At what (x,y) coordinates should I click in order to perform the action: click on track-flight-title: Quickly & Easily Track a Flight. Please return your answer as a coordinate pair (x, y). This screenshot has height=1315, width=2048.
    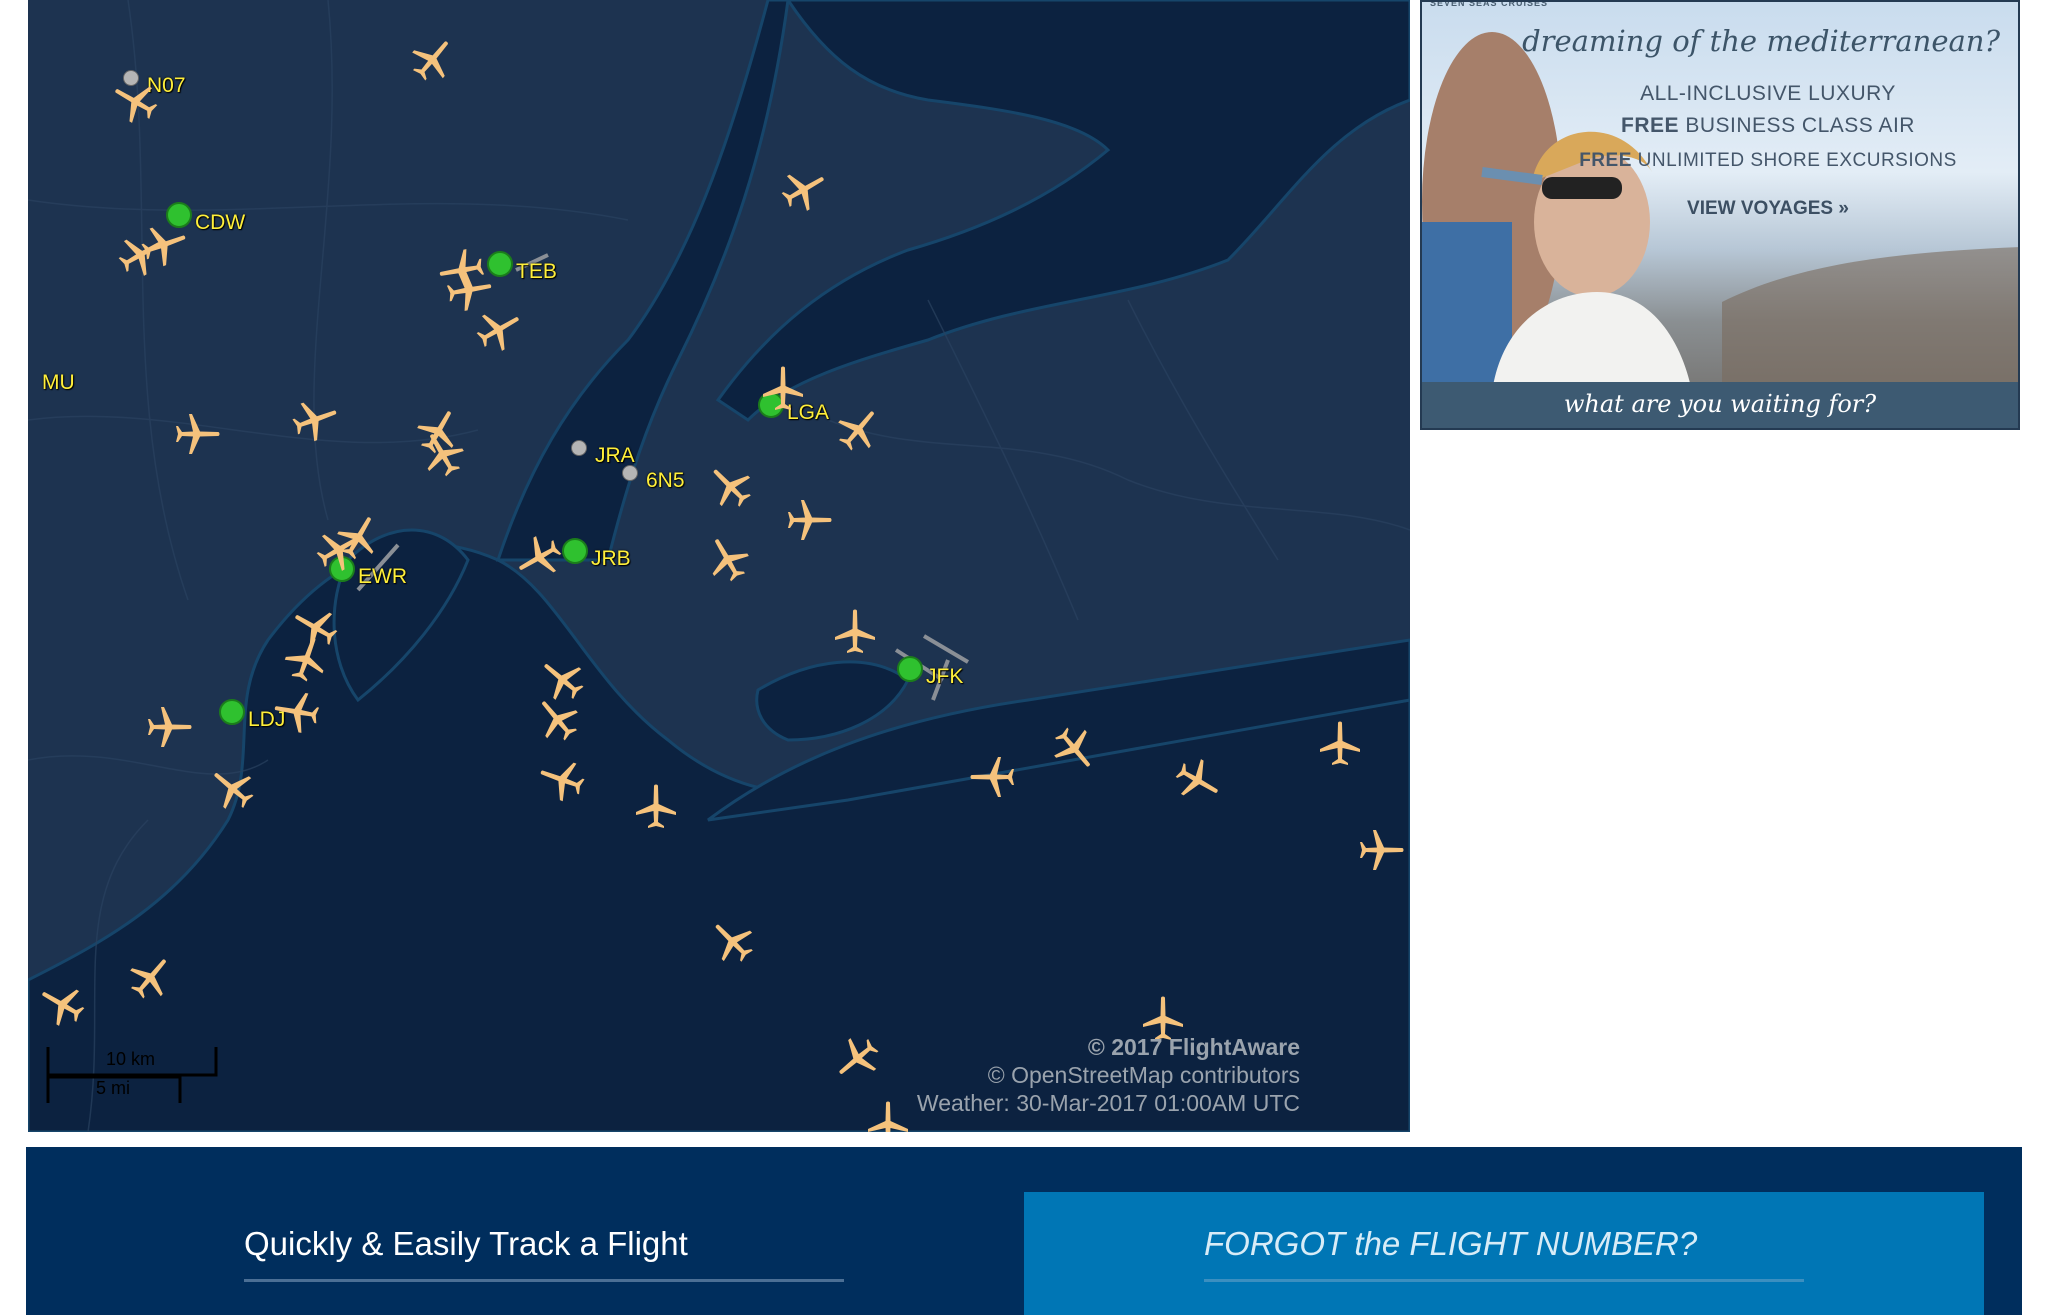
    Looking at the image, I should click on (466, 1243).